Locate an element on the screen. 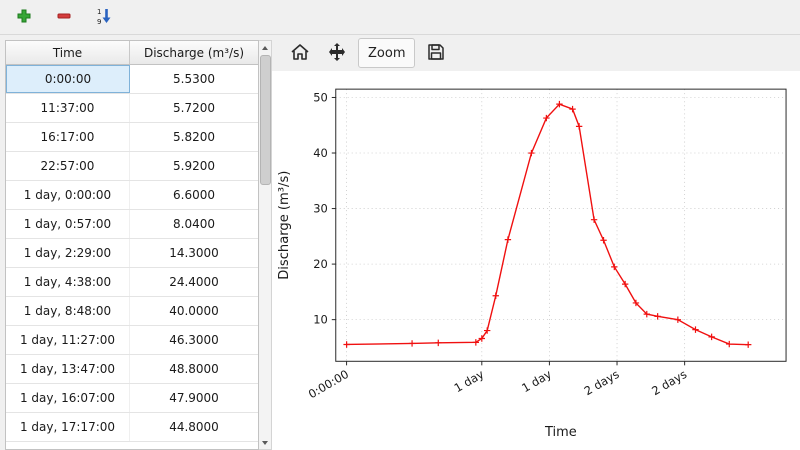 The image size is (800, 450). table-row: 1 day, 8:48:00 40.0000 is located at coordinates (132, 311).